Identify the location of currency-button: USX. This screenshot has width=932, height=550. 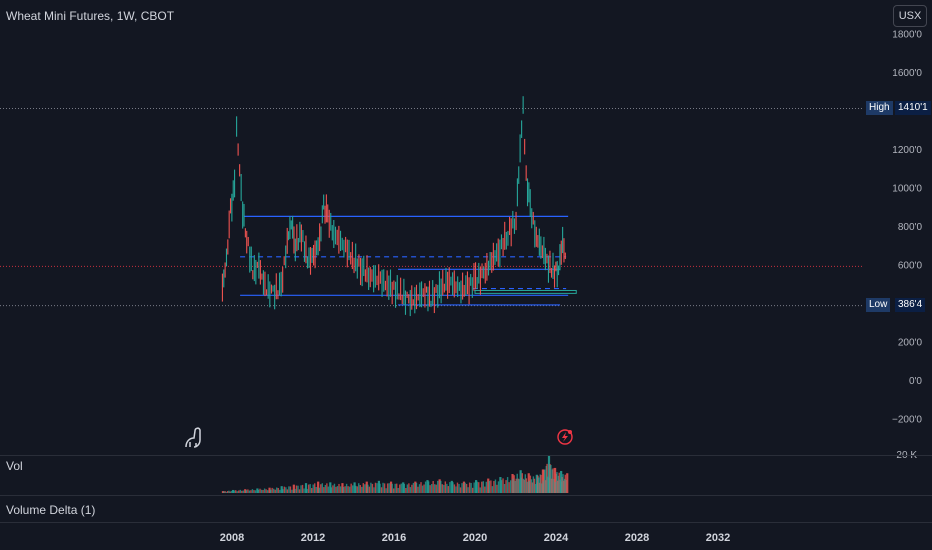
(910, 16).